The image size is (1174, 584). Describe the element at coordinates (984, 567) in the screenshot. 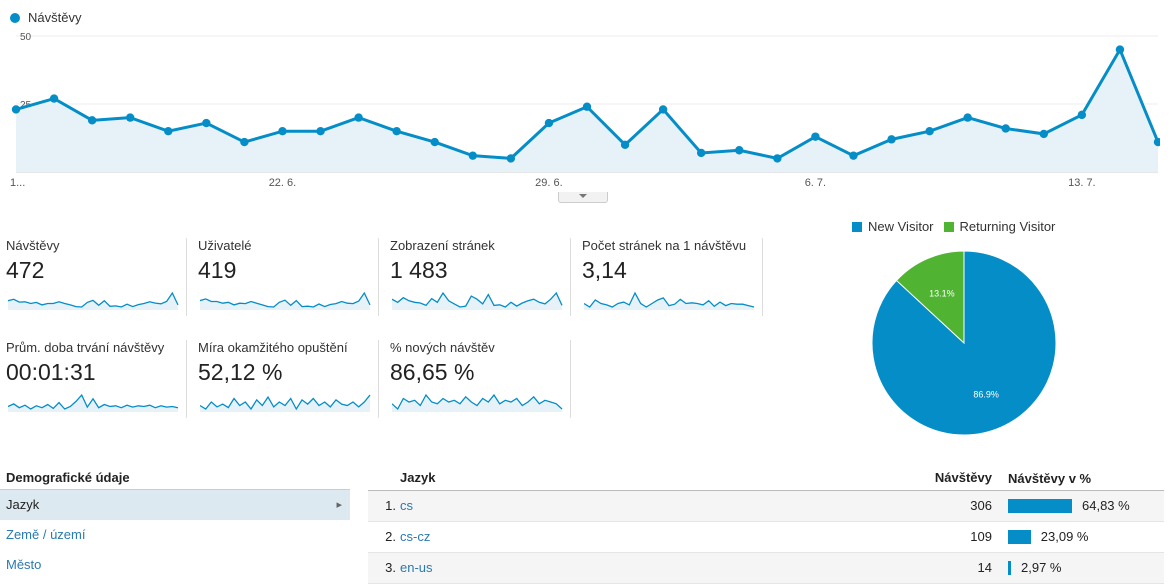

I see `visits-value: 14` at that location.